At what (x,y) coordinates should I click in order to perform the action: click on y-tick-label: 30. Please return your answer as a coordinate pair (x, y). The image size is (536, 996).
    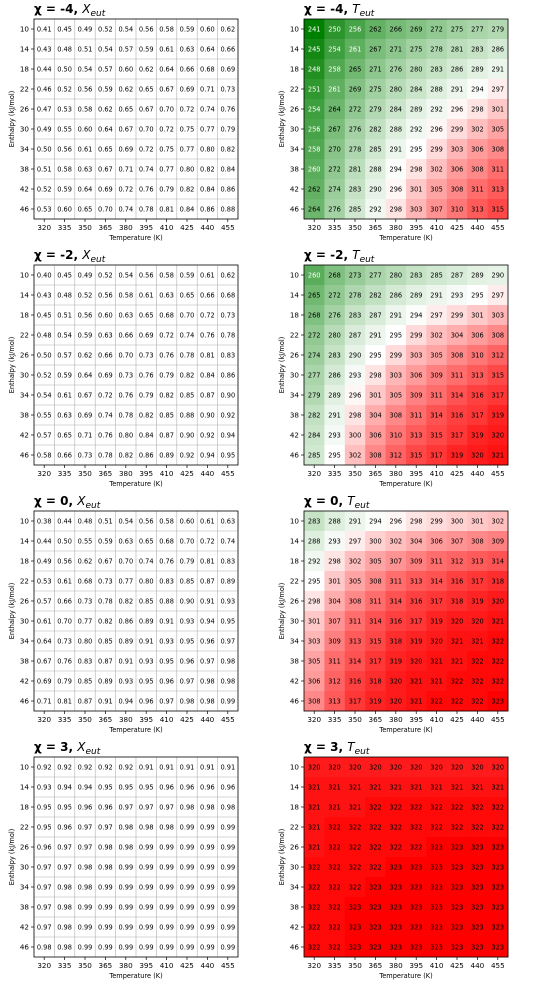
    Looking at the image, I should click on (295, 375).